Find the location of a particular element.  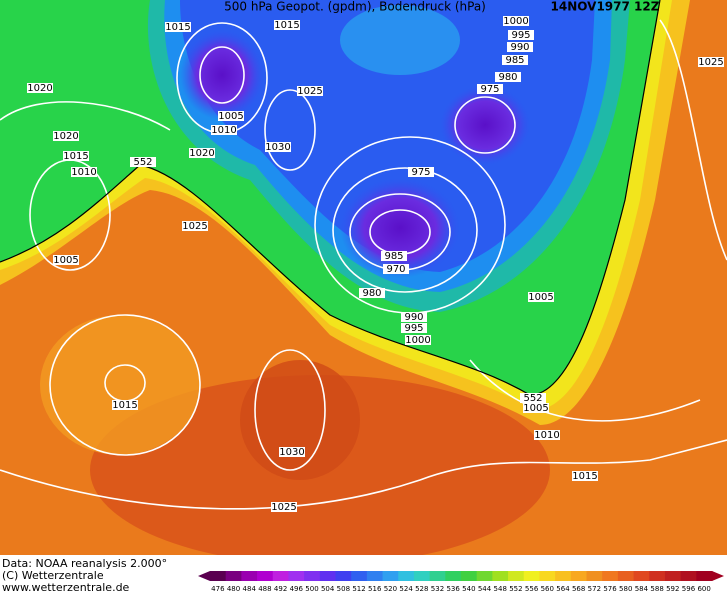

colorbar-label: 516 is located at coordinates (375, 589).